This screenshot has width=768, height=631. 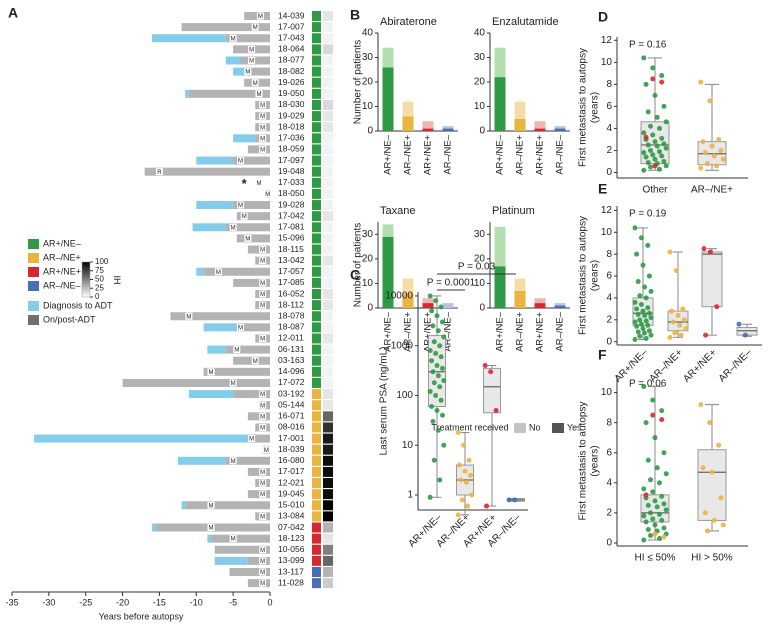 What do you see at coordinates (231, 560) in the screenshot?
I see `diagnosis-to-adt-bar` at bounding box center [231, 560].